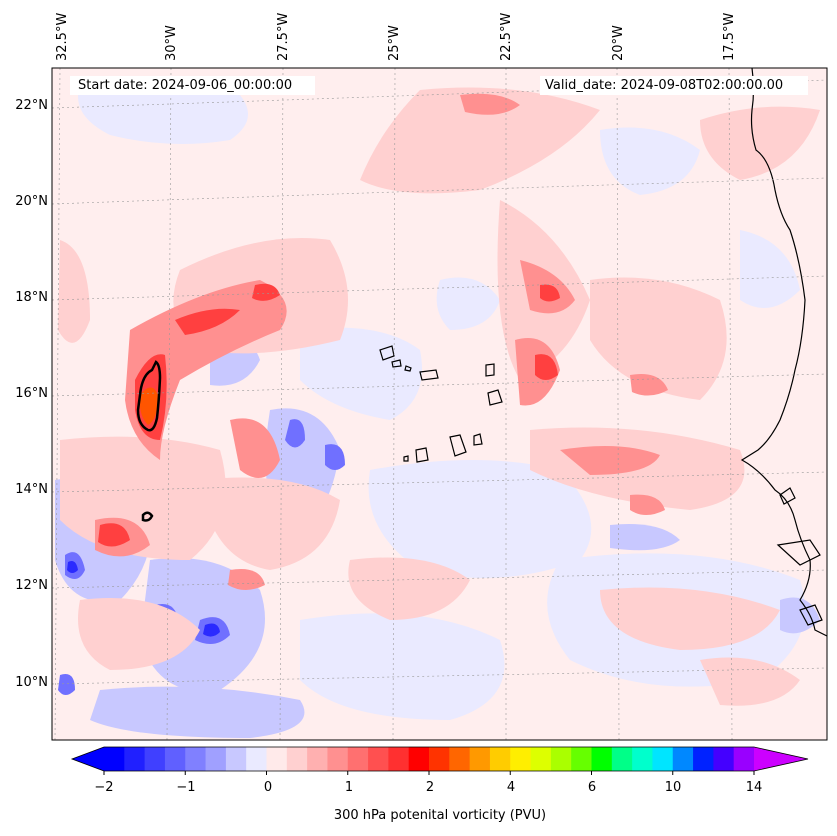  What do you see at coordinates (148, 406) in the screenshot?
I see `positive-pv-core` at bounding box center [148, 406].